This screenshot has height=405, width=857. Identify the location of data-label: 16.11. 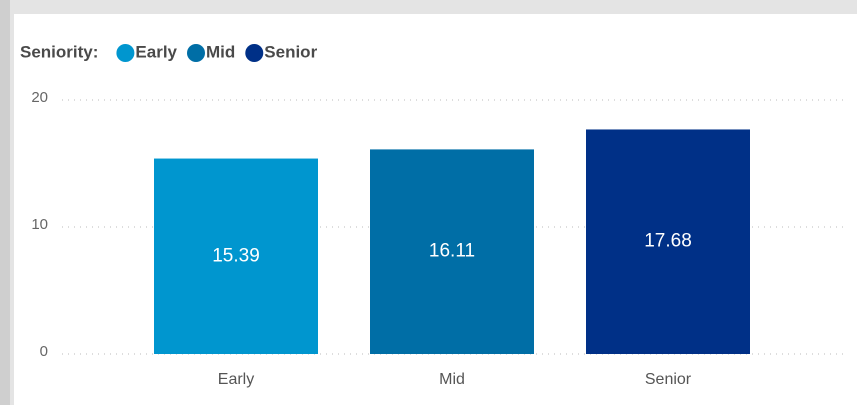
(452, 251).